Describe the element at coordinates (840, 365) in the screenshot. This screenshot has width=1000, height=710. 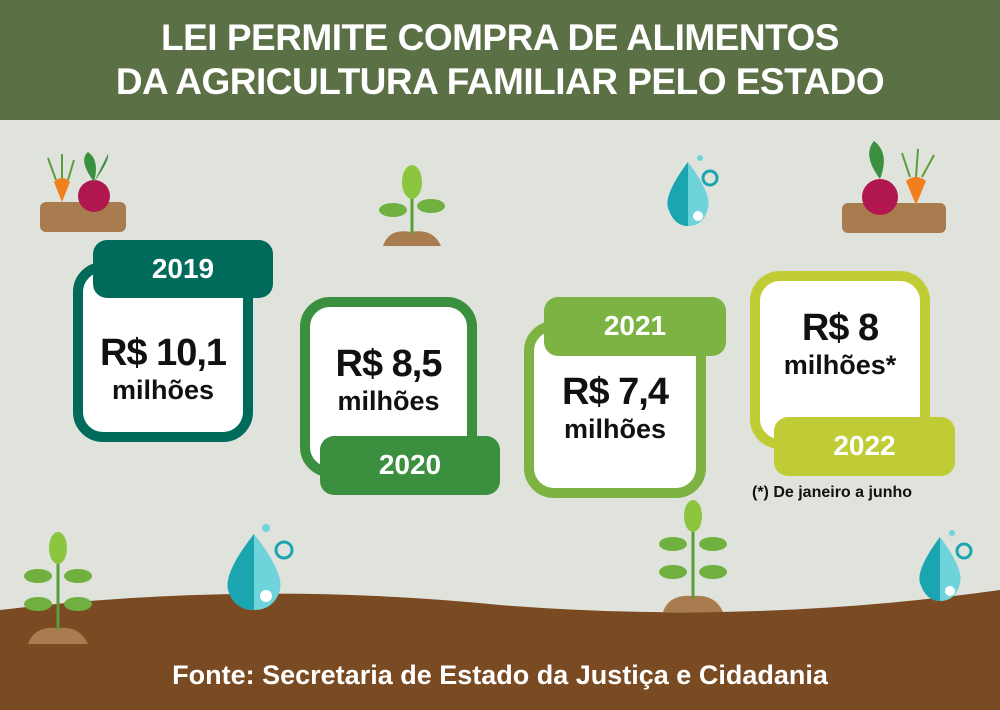
I see `unit: milhões*` at that location.